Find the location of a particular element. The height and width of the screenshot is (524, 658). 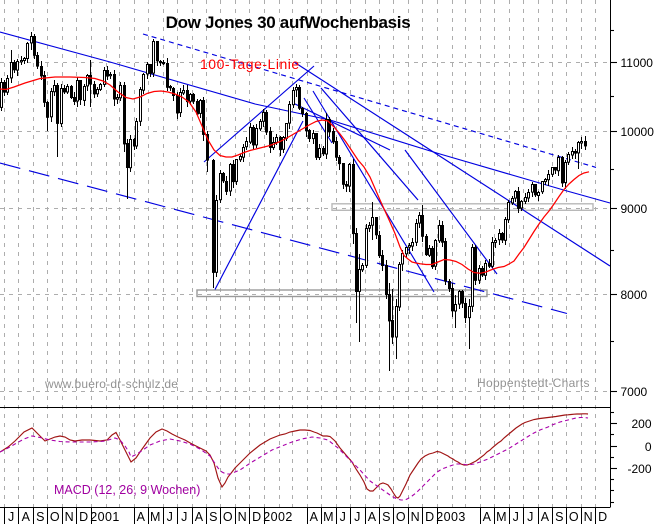

svg-text: www.buero-dr-schulz.de is located at coordinates (111, 384).